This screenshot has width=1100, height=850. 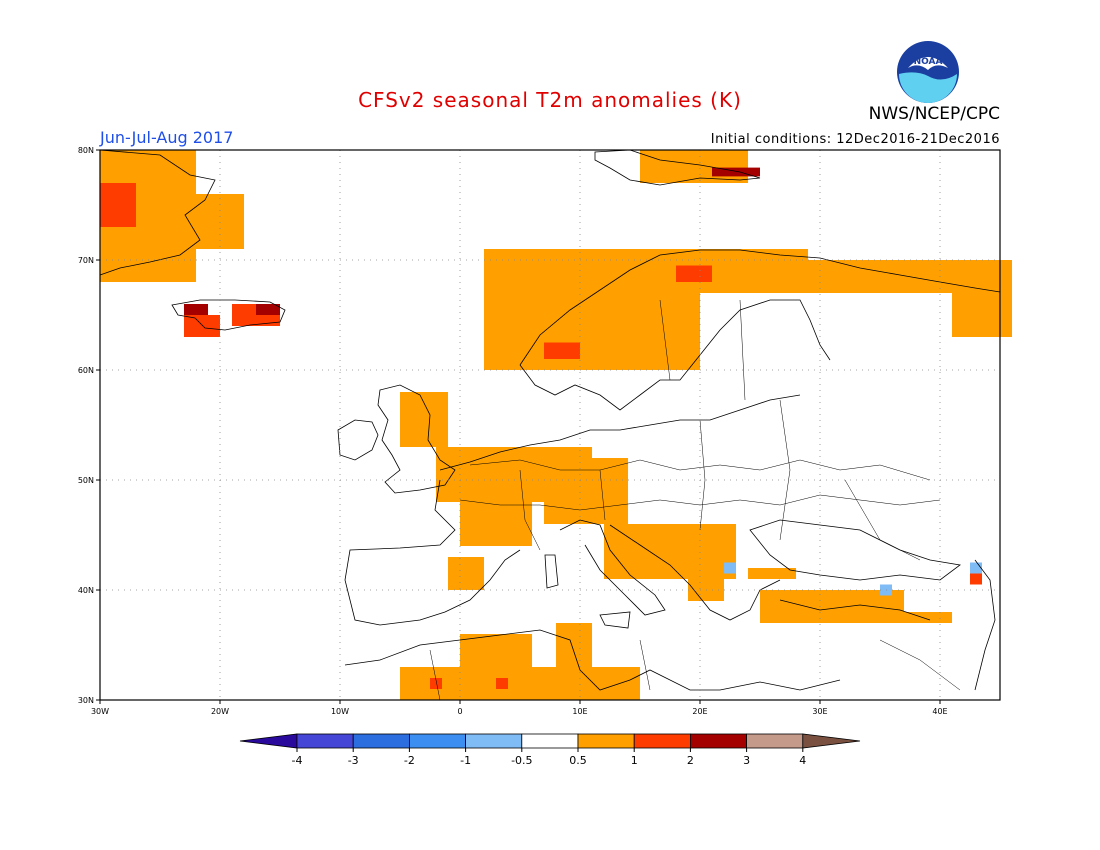 I want to click on lat-tick-label: 80N, so click(x=86, y=150).